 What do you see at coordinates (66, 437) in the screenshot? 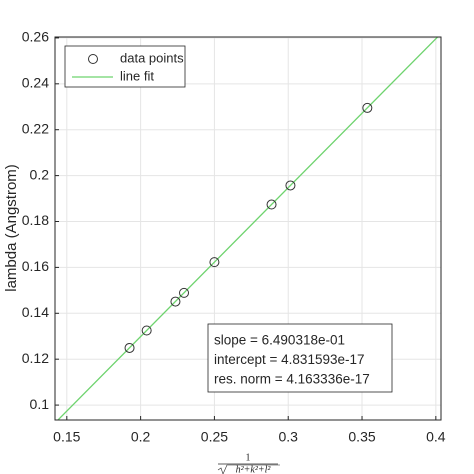
I see `x-tick-label: 0.15` at bounding box center [66, 437].